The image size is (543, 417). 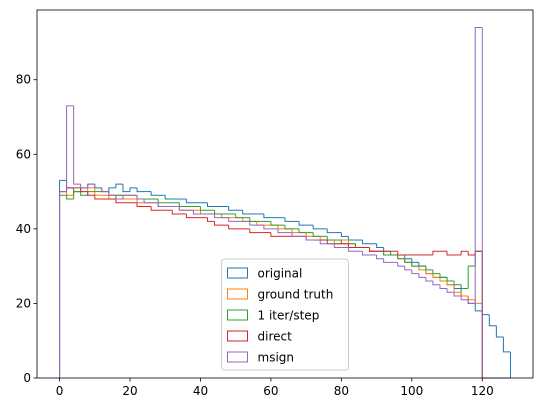 What do you see at coordinates (23, 303) in the screenshot?
I see `y-tick-label: 20` at bounding box center [23, 303].